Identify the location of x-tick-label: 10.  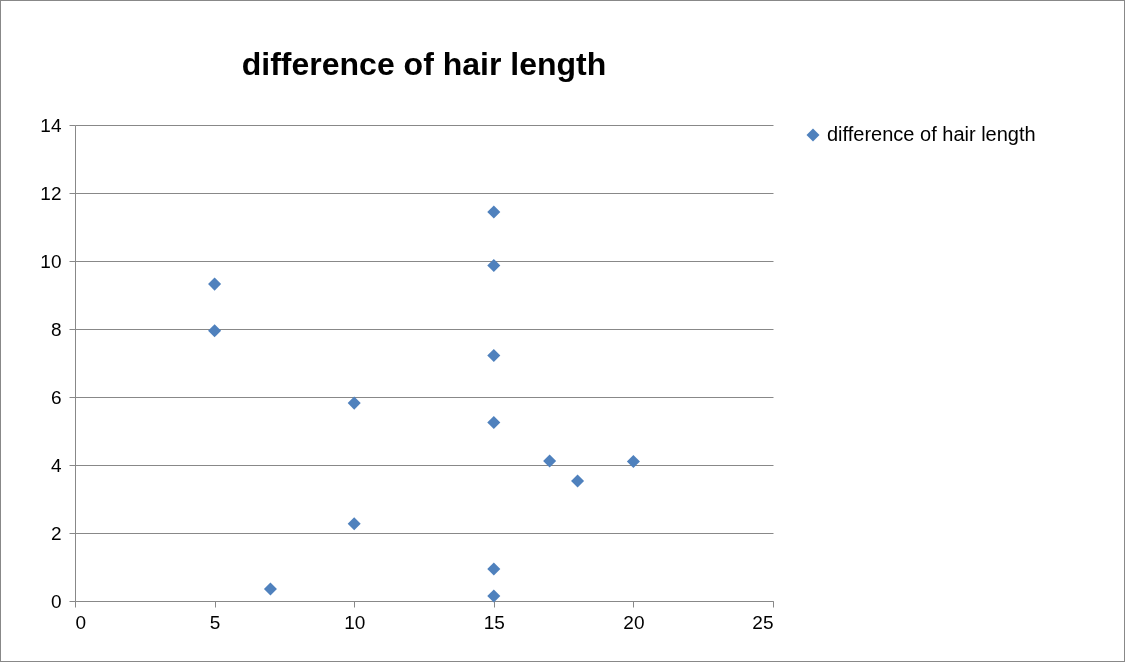
(355, 622).